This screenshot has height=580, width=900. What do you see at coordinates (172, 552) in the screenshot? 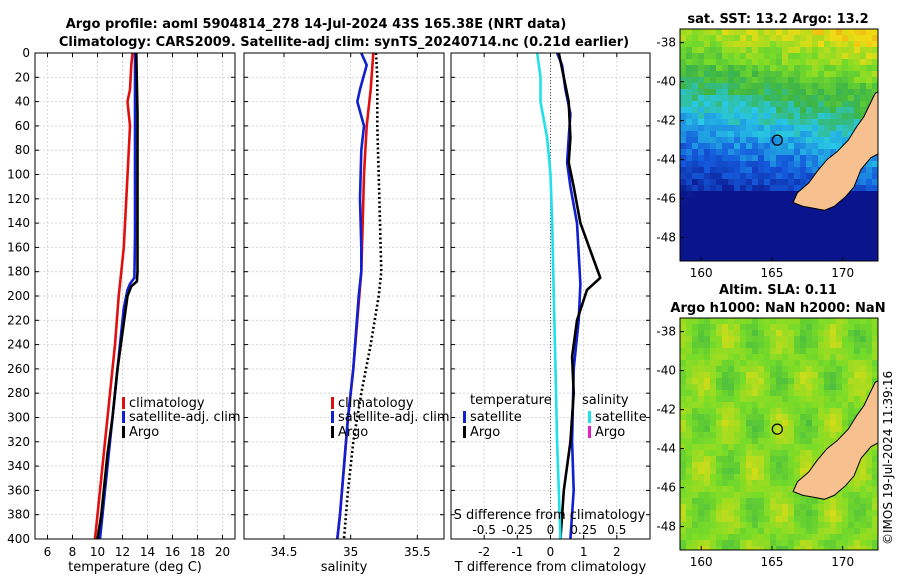
I see `x-tick-label: 16` at bounding box center [172, 552].